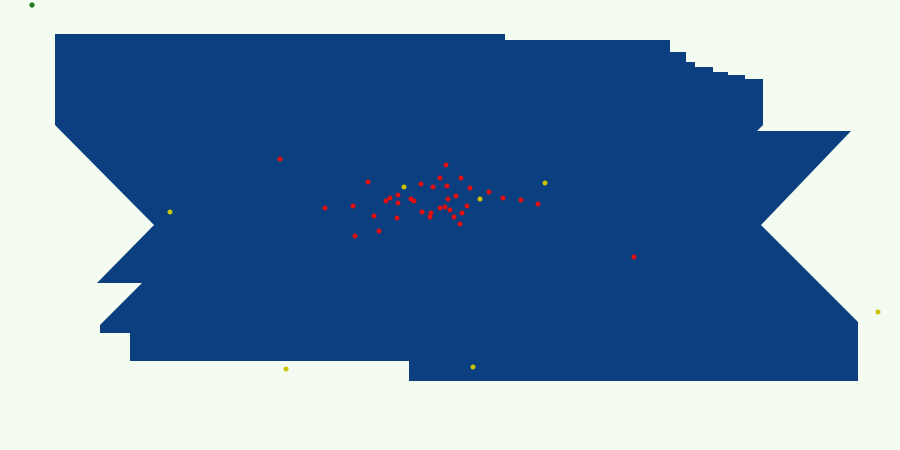 Image resolution: width=900 pixels, height=450 pixels. I want to click on enemy-group, so click(457, 208).